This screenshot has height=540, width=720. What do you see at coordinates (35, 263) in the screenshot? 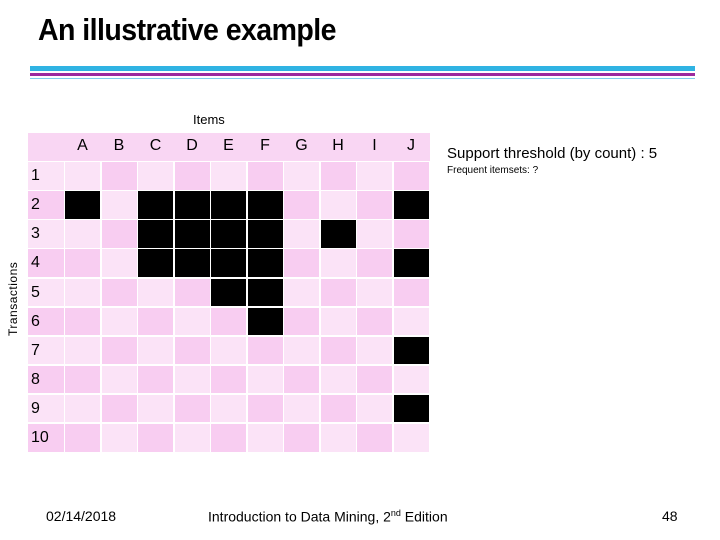
I see `row-label: 4` at bounding box center [35, 263].